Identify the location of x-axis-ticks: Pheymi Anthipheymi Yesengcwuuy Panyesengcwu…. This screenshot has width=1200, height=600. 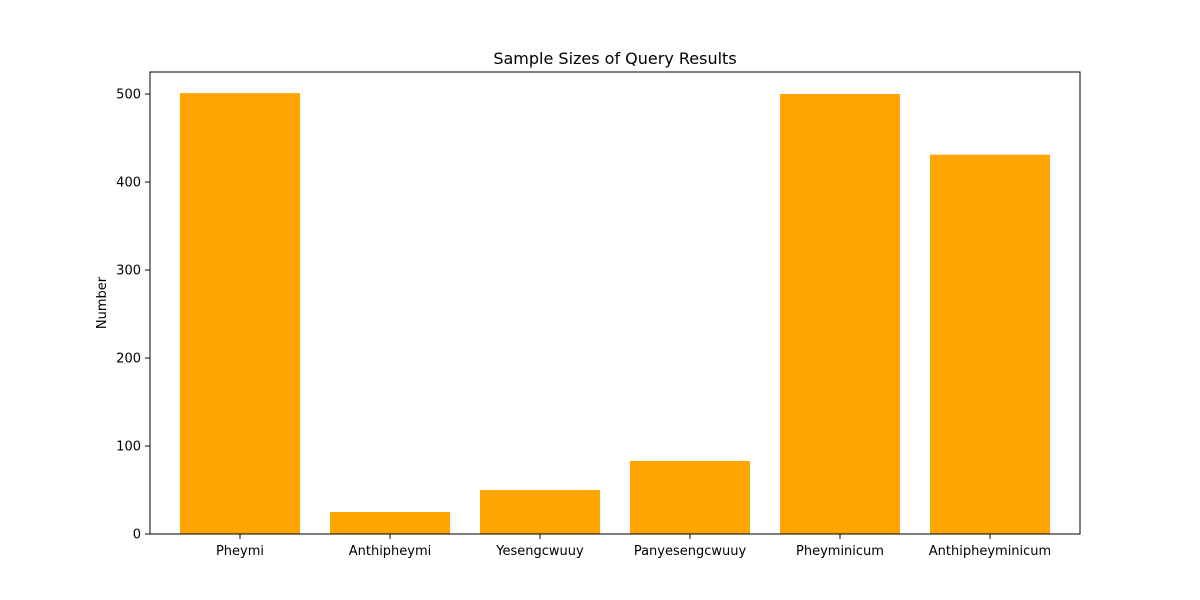
(633, 546).